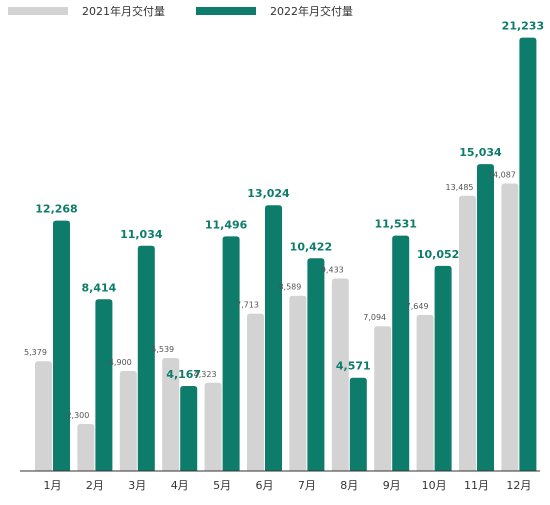 This screenshot has width=550, height=505. What do you see at coordinates (265, 485) in the screenshot?
I see `x-tick-label-6: 6月` at bounding box center [265, 485].